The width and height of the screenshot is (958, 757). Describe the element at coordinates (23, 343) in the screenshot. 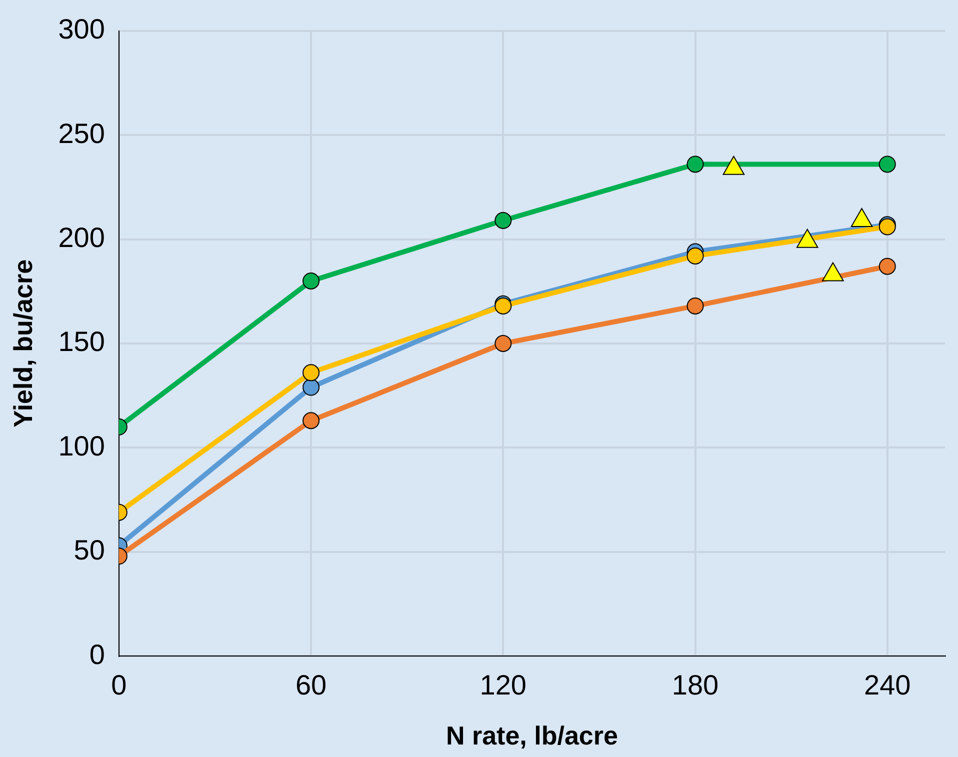

I see `y-axis-title: Yield, bu/acre` at that location.